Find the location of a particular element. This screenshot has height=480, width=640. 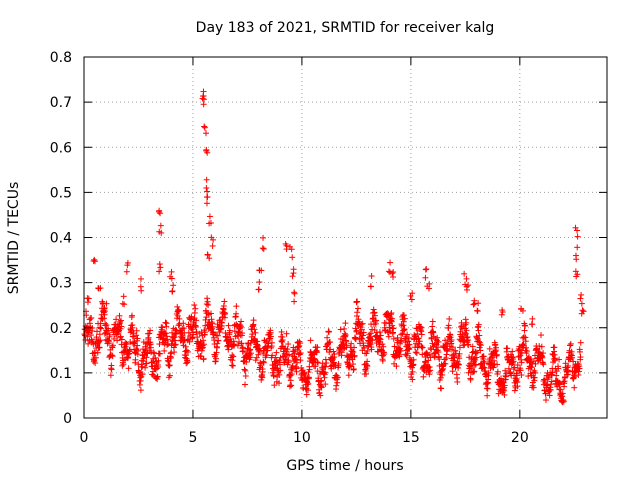

y-tick-label: 0.8 is located at coordinates (61, 58).